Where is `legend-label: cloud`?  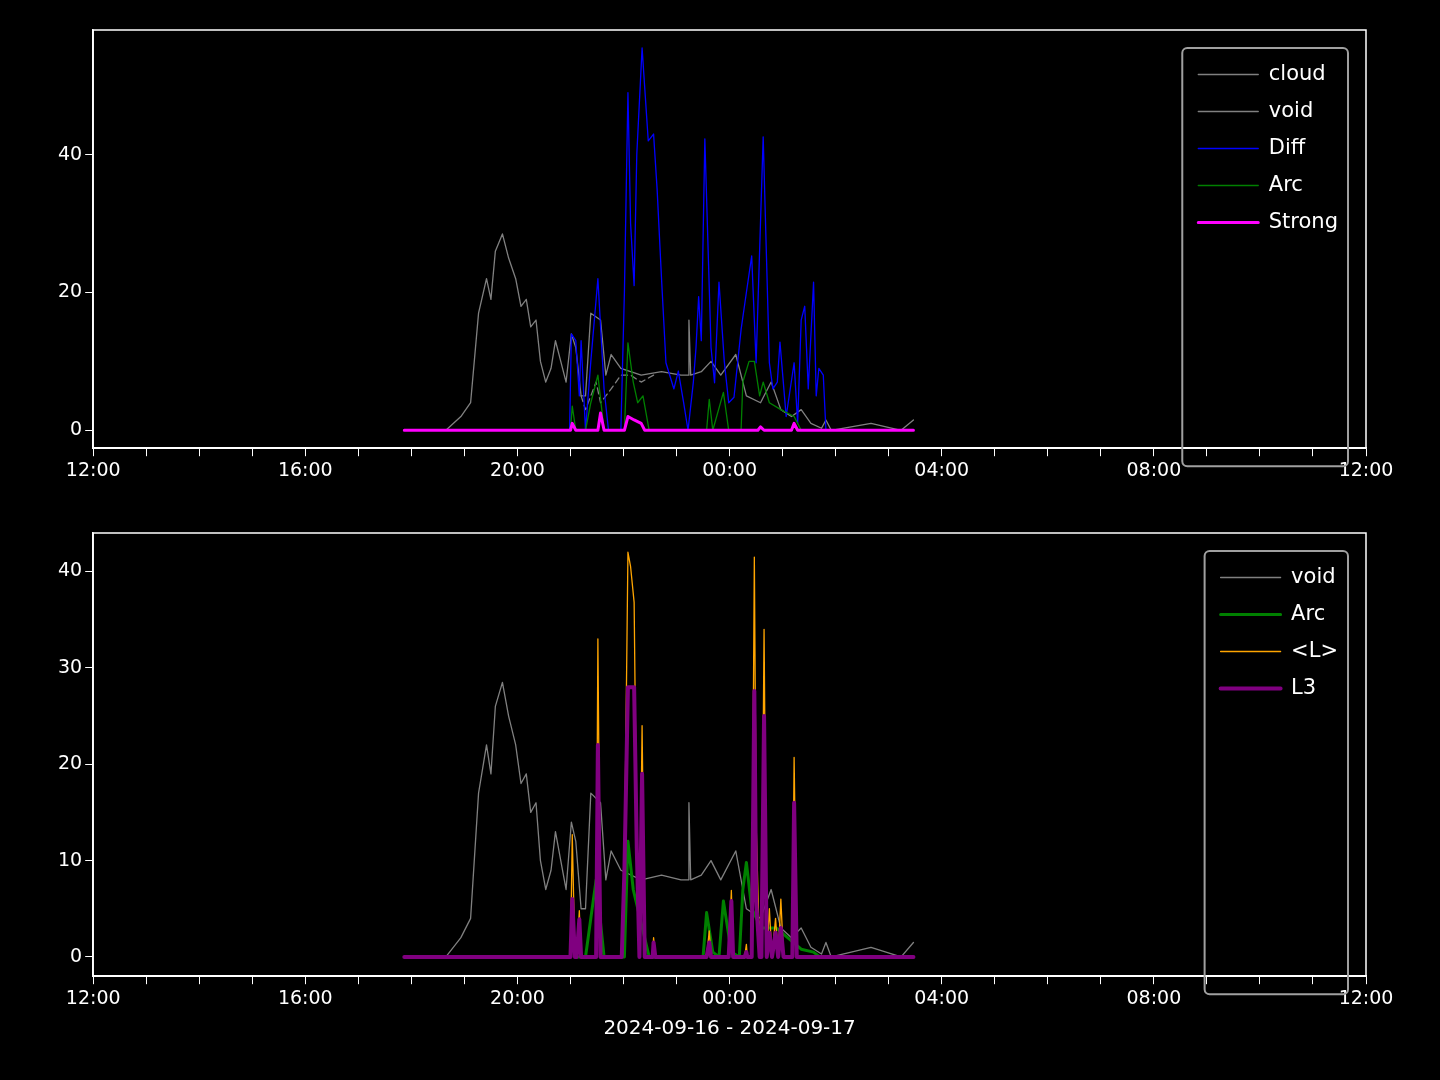
legend-label: cloud is located at coordinates (1297, 72).